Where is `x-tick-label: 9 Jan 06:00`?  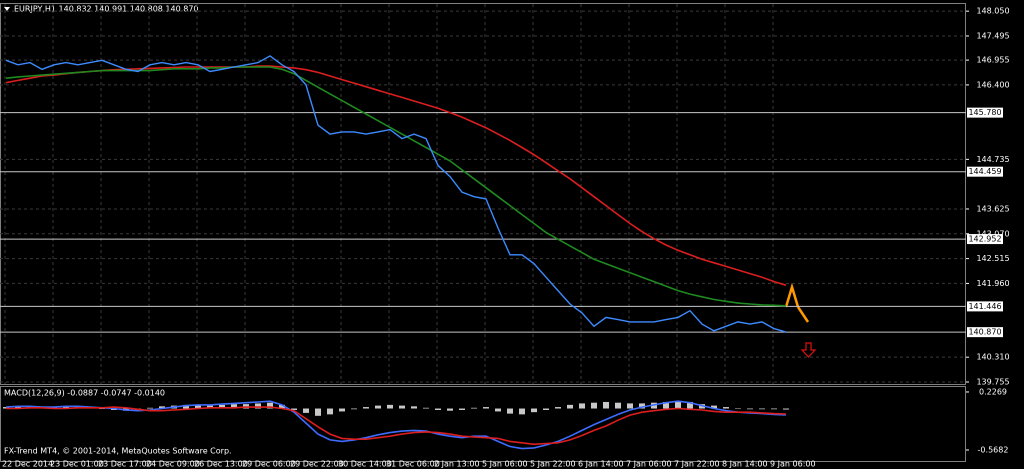
x-tick-label: 9 Jan 06:00 is located at coordinates (793, 464).